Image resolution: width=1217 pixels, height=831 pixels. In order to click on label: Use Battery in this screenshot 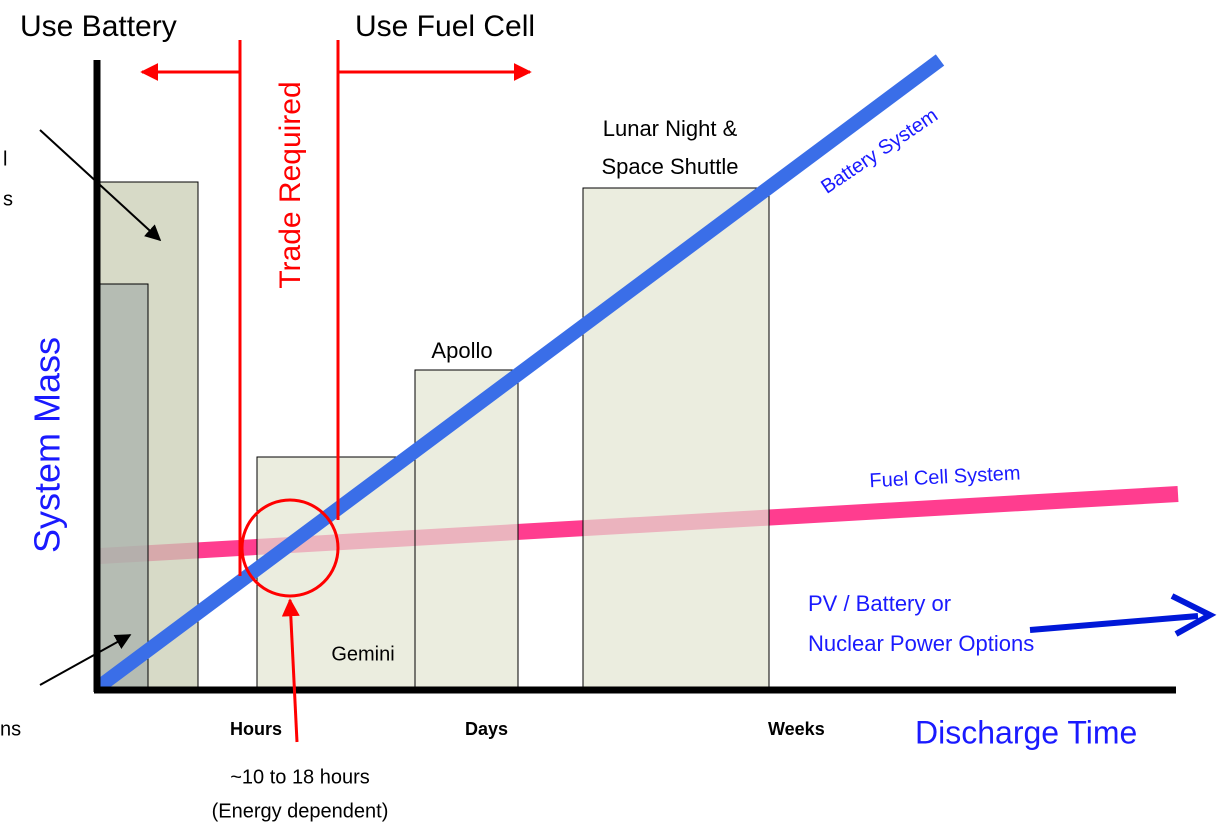, I will do `click(98, 26)`.